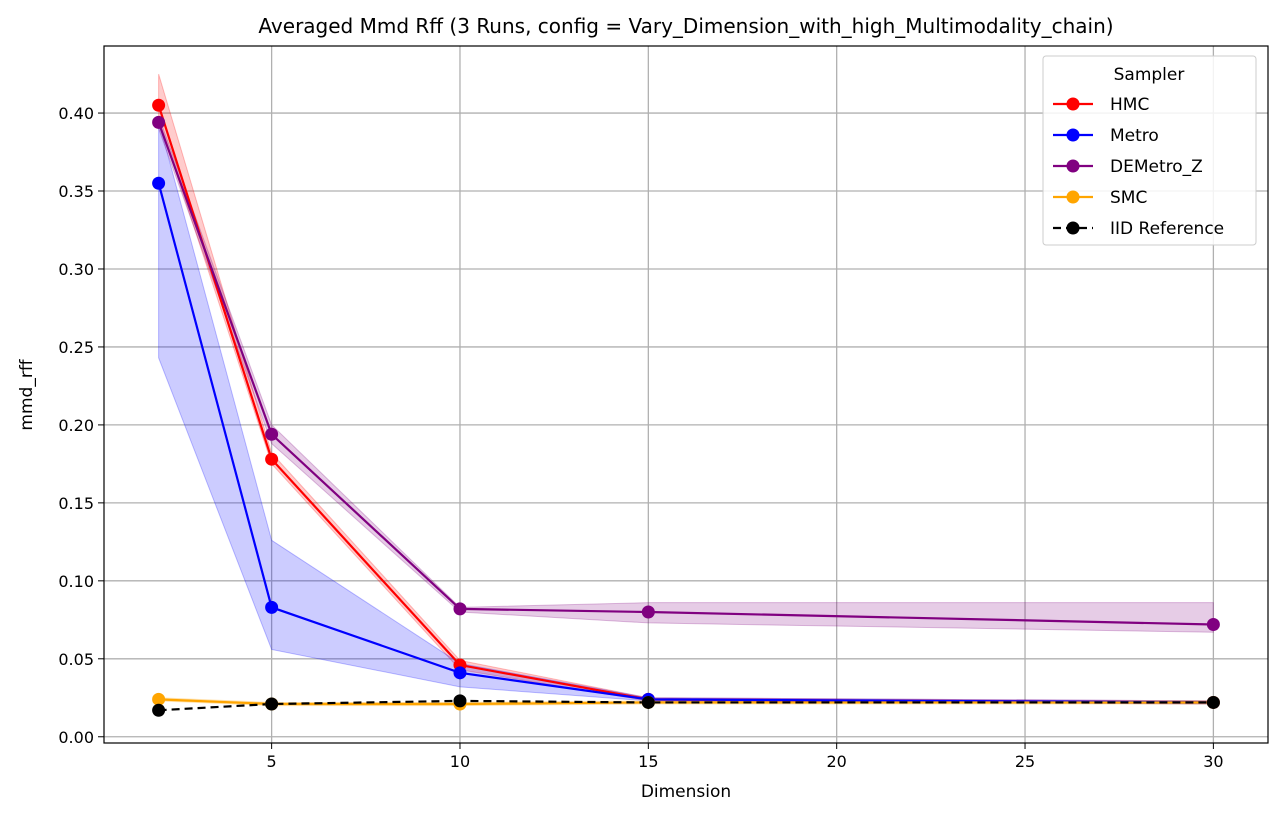 This screenshot has width=1282, height=817. Describe the element at coordinates (1025, 761) in the screenshot. I see `x-tick-label: 25` at that location.